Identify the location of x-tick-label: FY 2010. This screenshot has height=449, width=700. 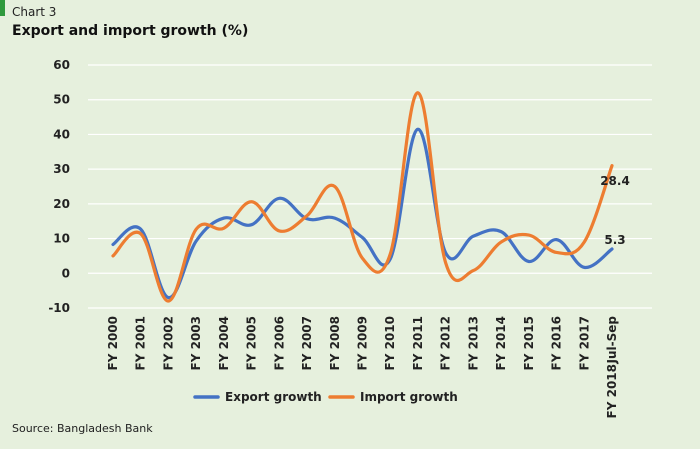
(390, 343).